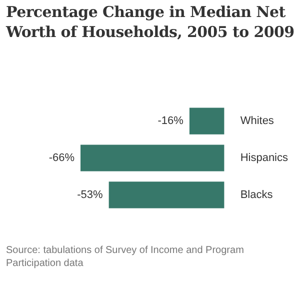  I want to click on source-note: Source: tabulations of Survey of Income and Program Participation data, so click(125, 257).